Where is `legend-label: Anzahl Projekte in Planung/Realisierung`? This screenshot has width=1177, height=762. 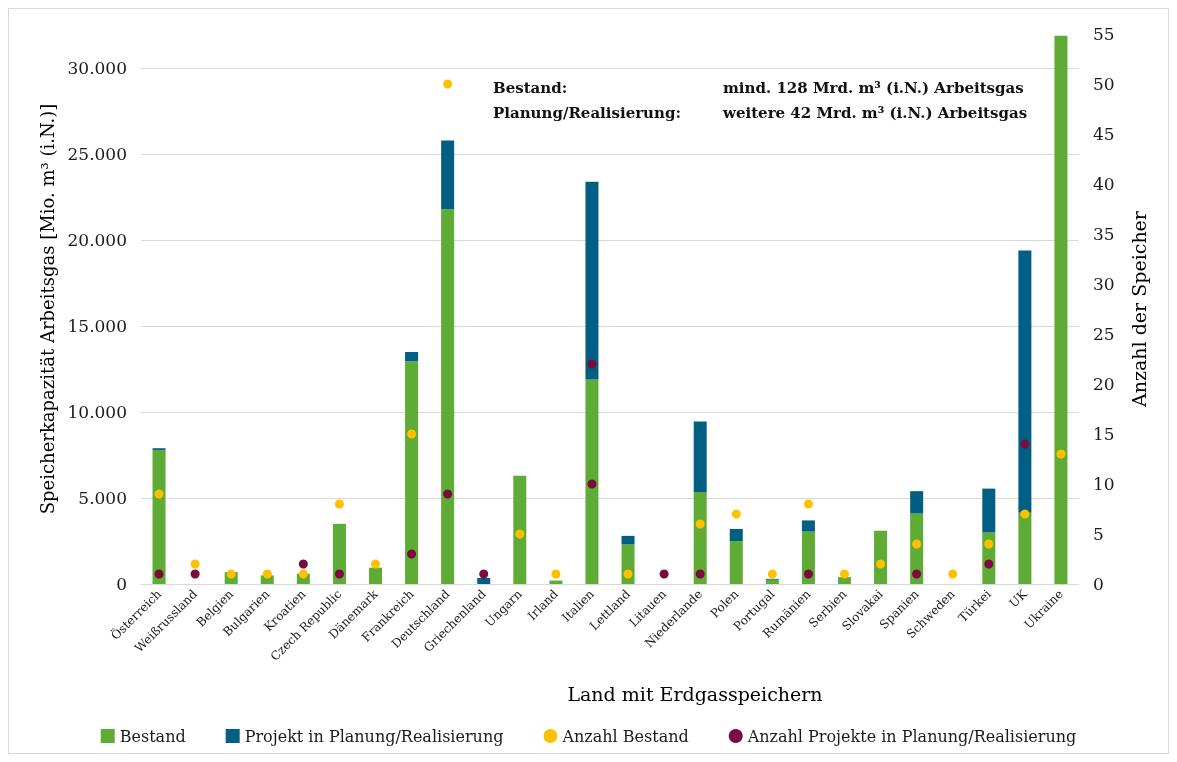 legend-label: Anzahl Projekte in Planung/Realisierung is located at coordinates (911, 736).